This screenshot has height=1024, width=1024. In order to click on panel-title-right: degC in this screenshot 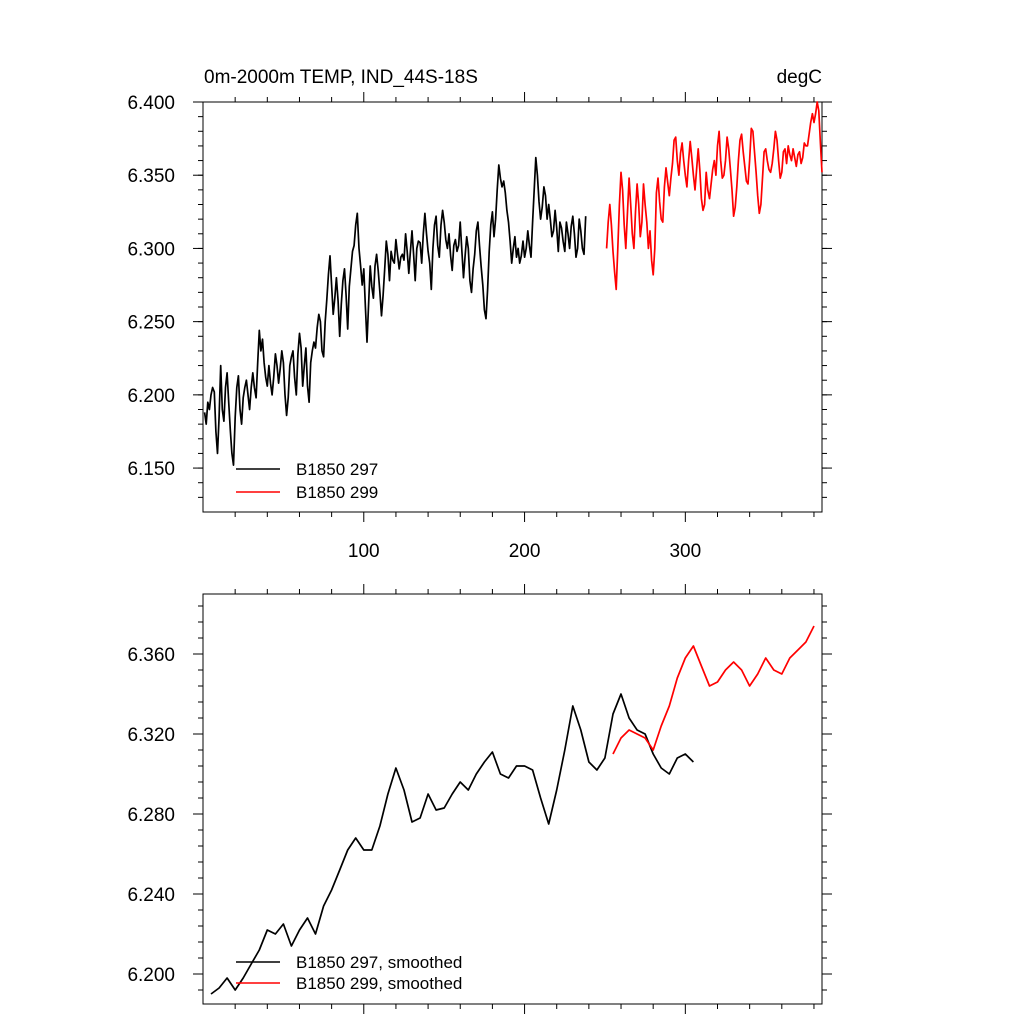, I will do `click(799, 77)`.